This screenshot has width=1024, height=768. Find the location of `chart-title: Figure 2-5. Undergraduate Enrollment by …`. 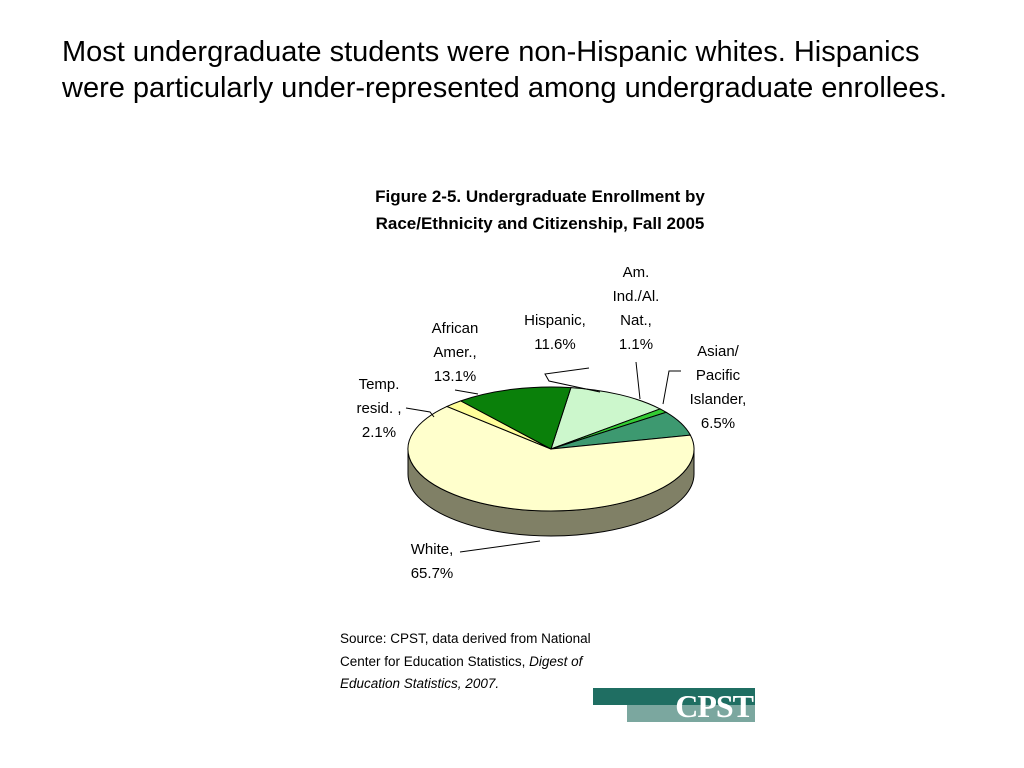

chart-title: Figure 2-5. Undergraduate Enrollment by … is located at coordinates (540, 210).